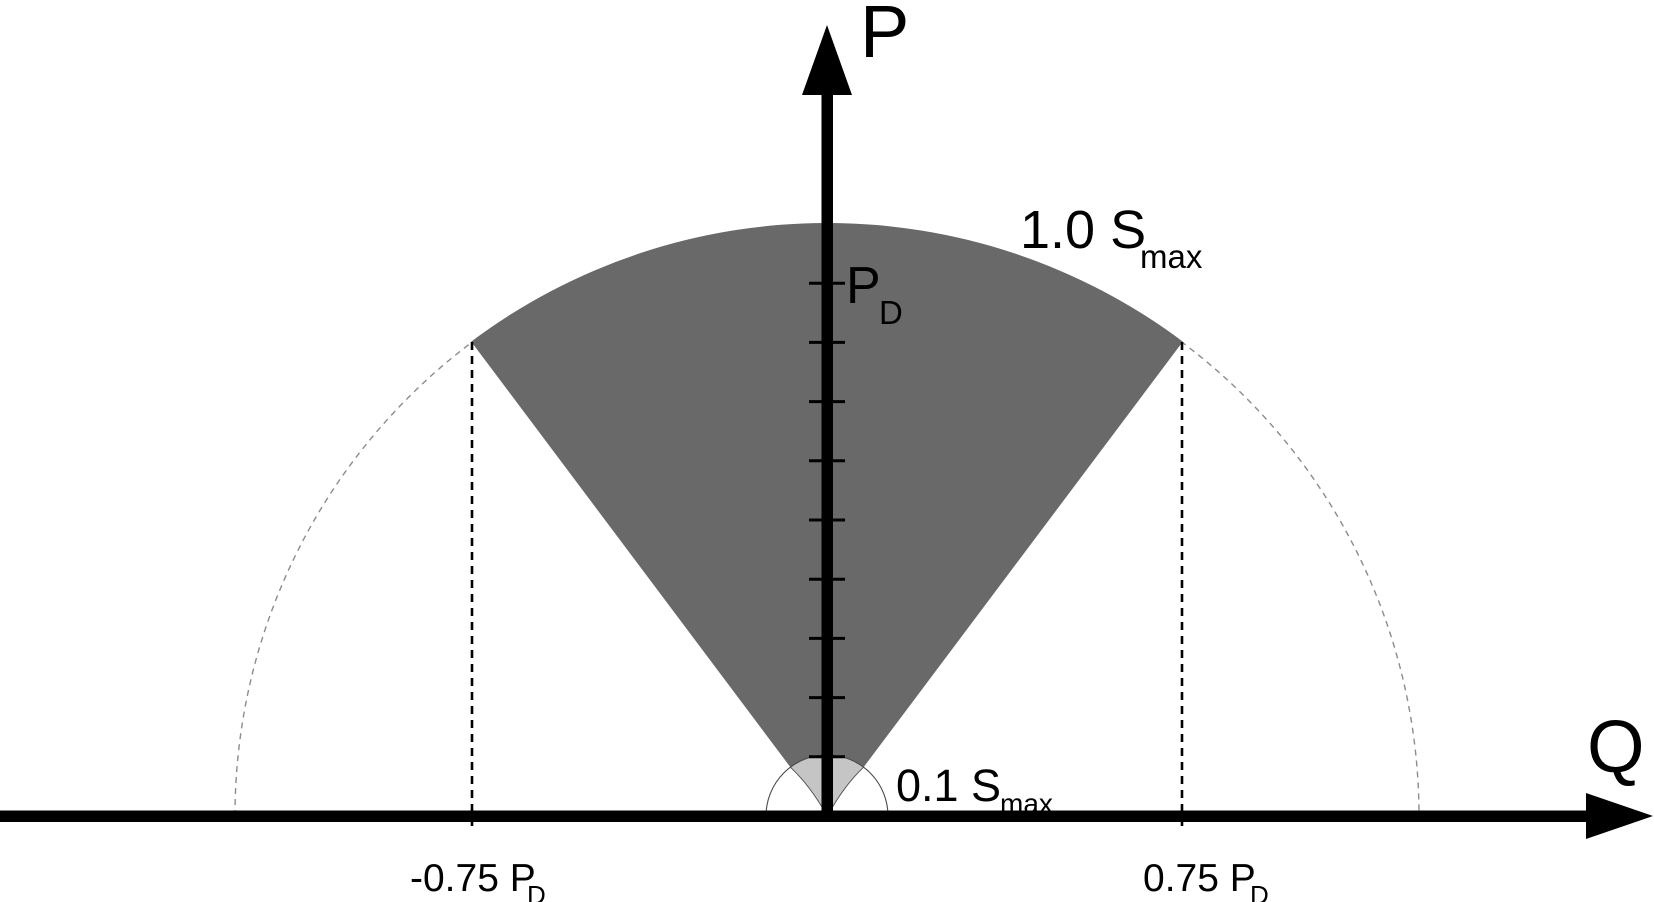 This screenshot has height=902, width=1654. Describe the element at coordinates (473, 878) in the screenshot. I see `neg-q-tick-label-main: -0.75 P` at that location.